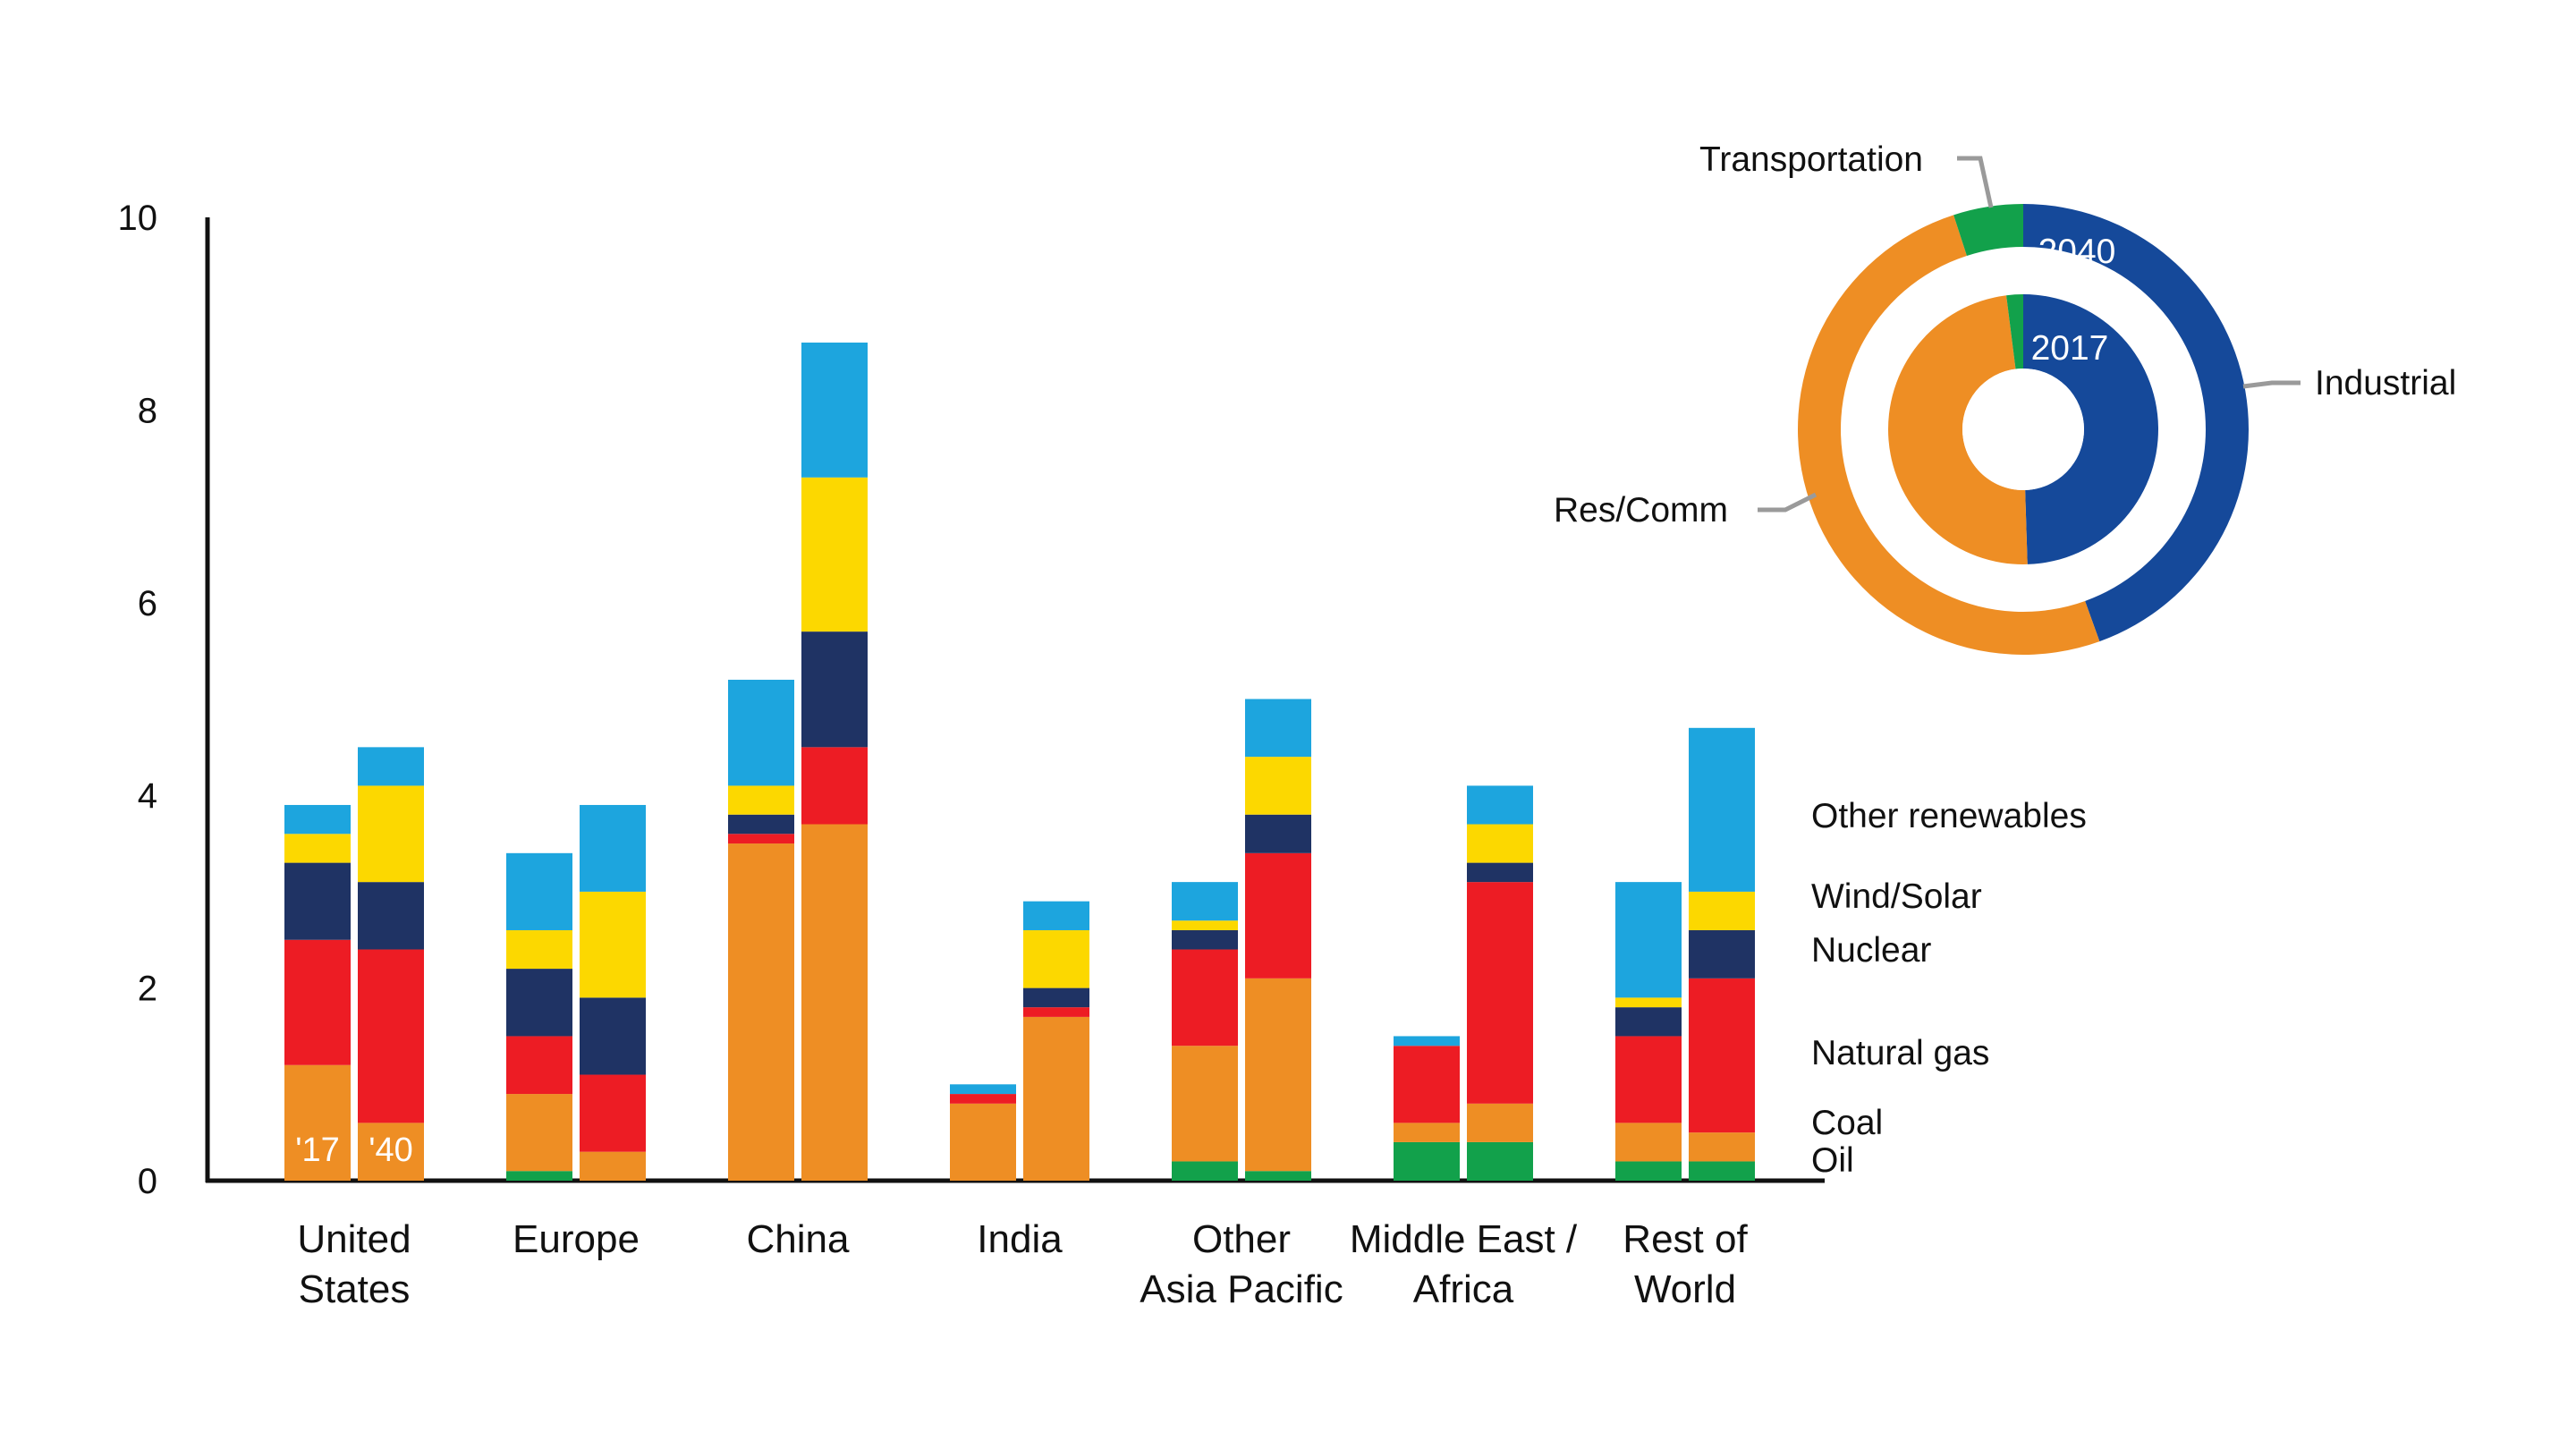 This screenshot has height=1449, width=2576. I want to click on legend-label-nuclear: Nuclear, so click(1871, 950).